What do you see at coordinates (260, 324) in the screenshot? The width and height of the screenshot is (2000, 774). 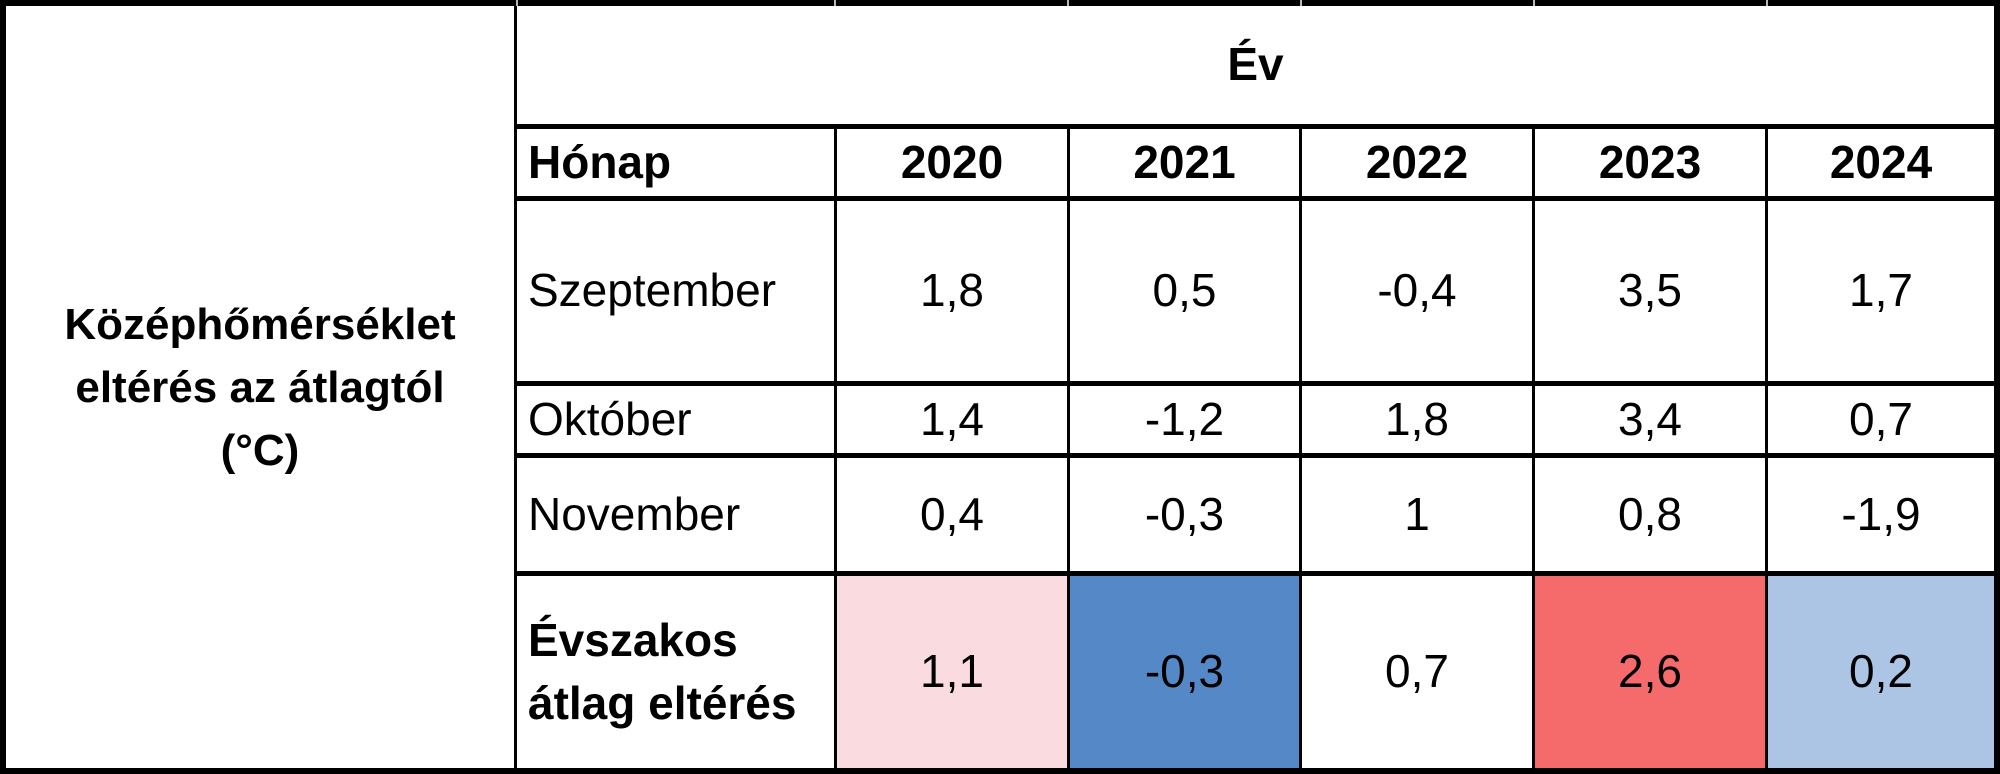 I see `table-title-line-1: Középhőmérséklet` at bounding box center [260, 324].